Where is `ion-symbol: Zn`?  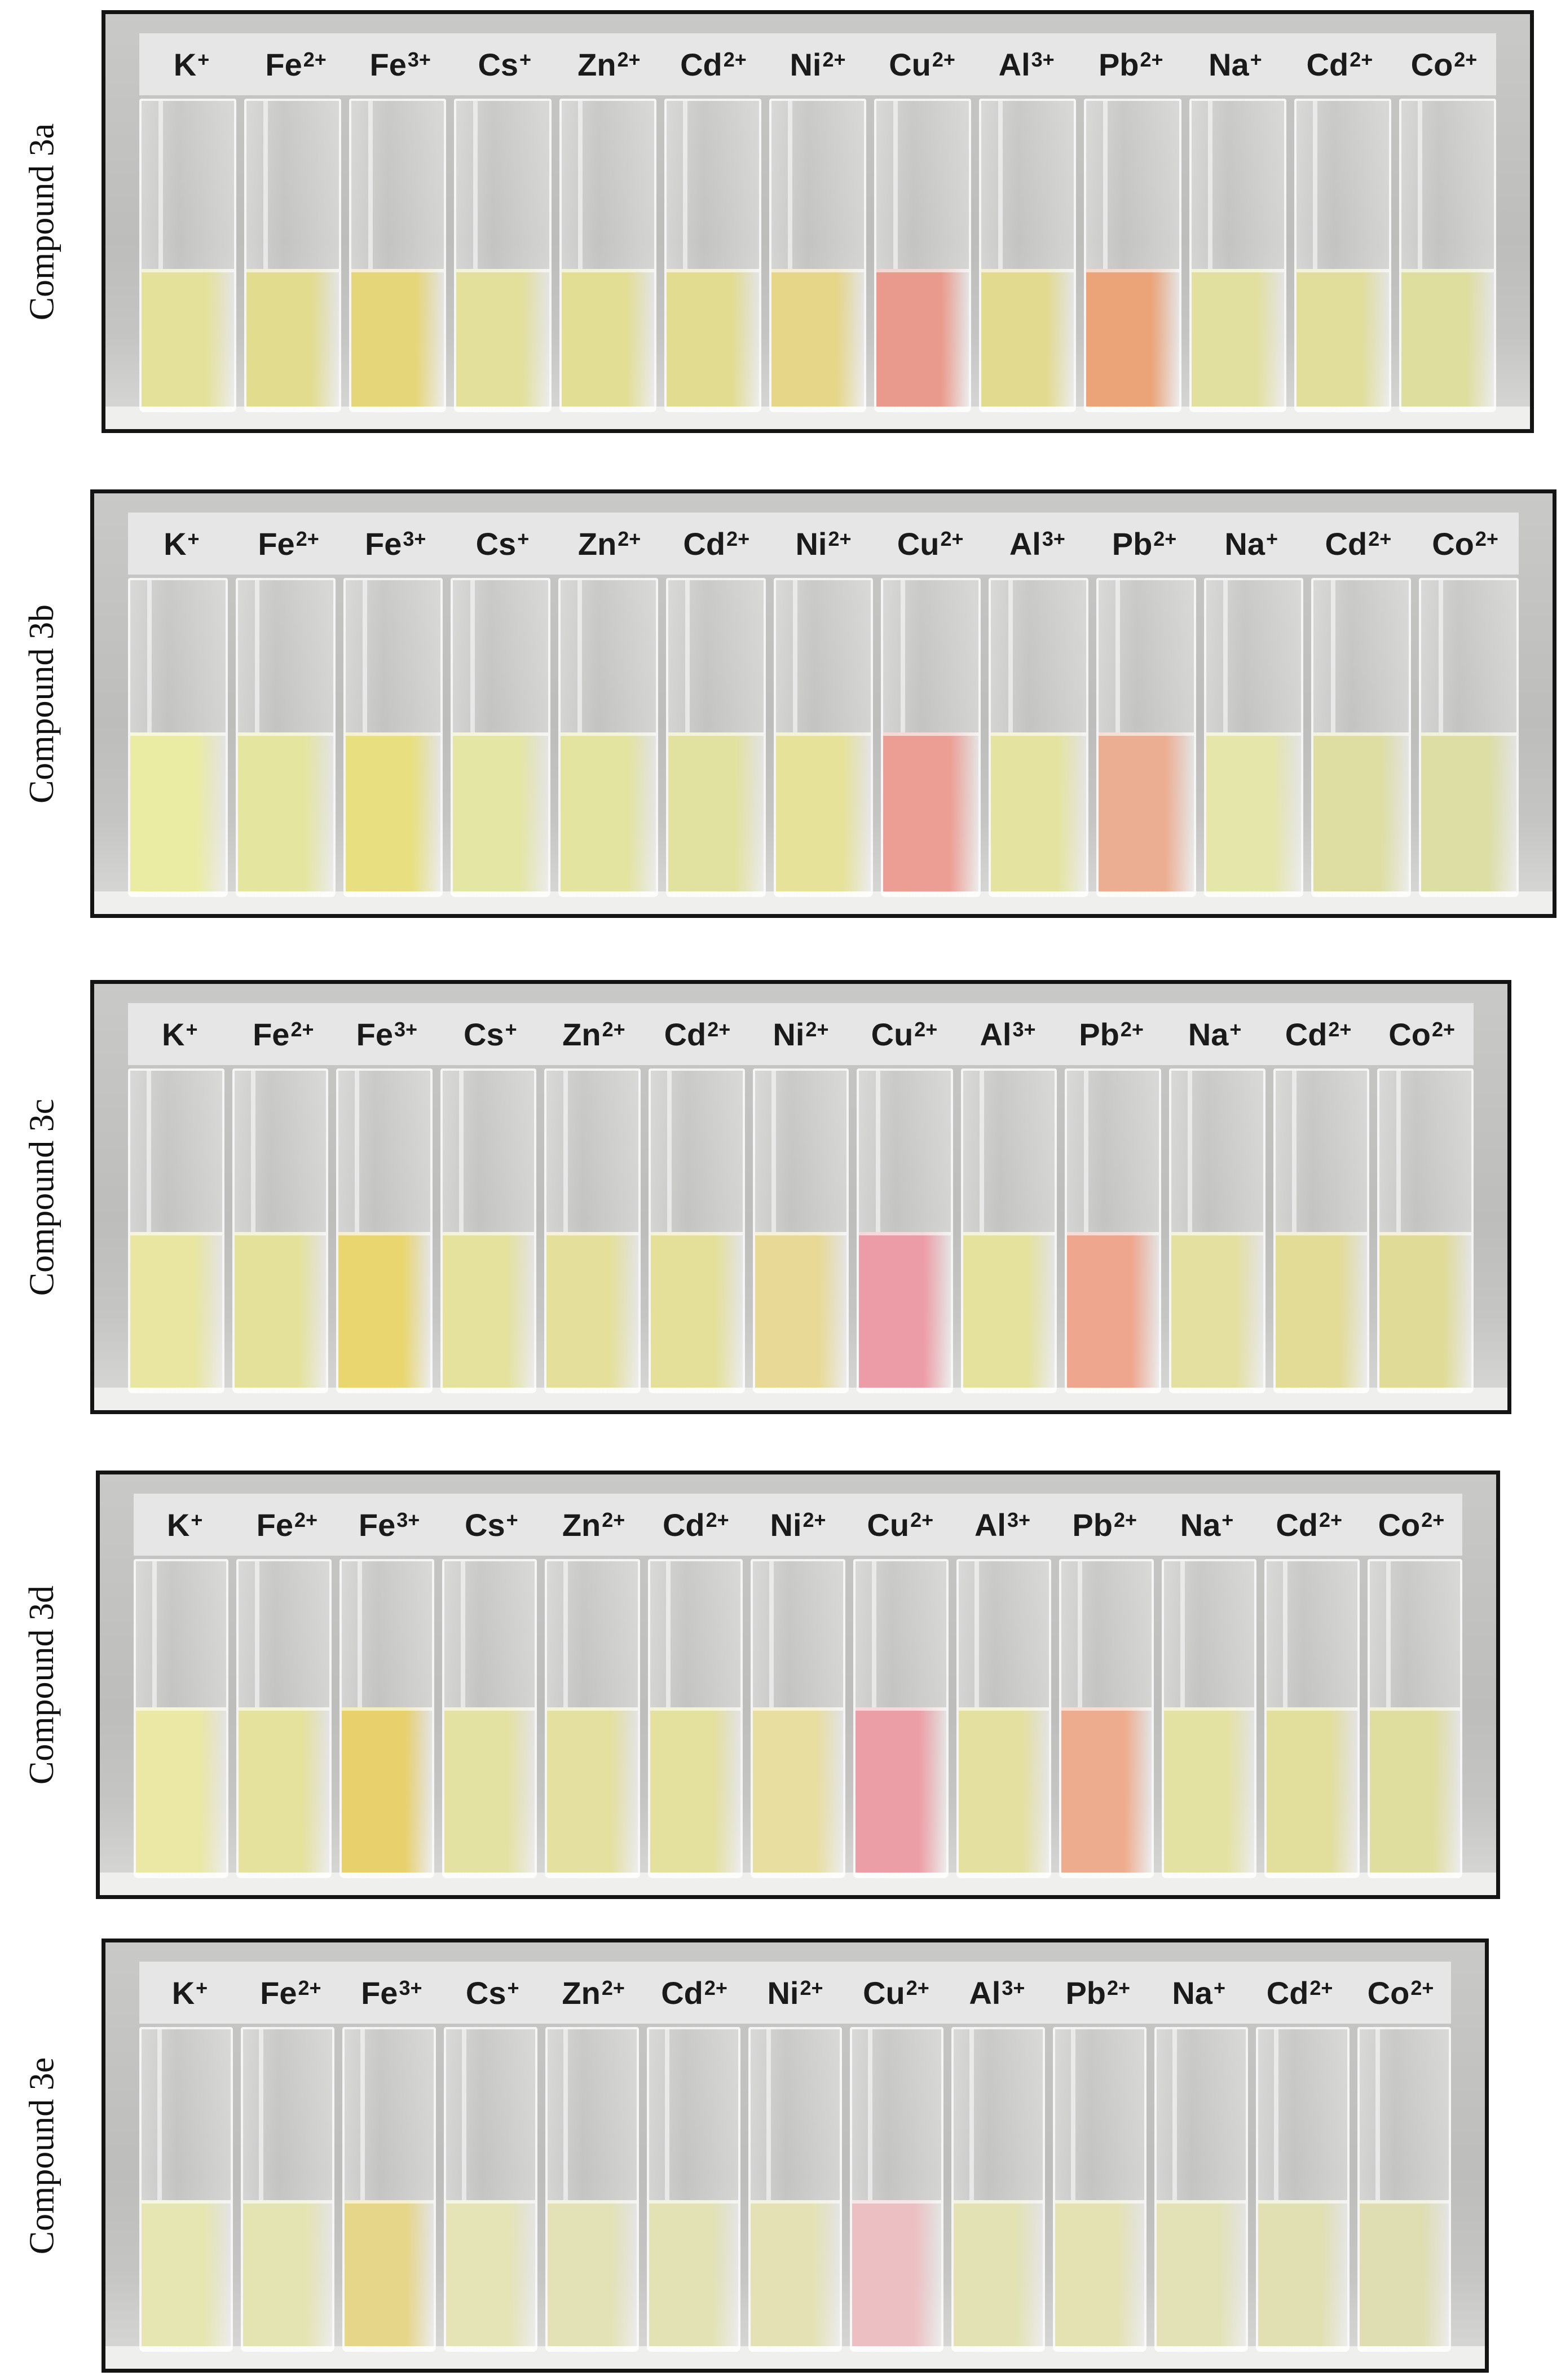
ion-symbol: Zn is located at coordinates (596, 64).